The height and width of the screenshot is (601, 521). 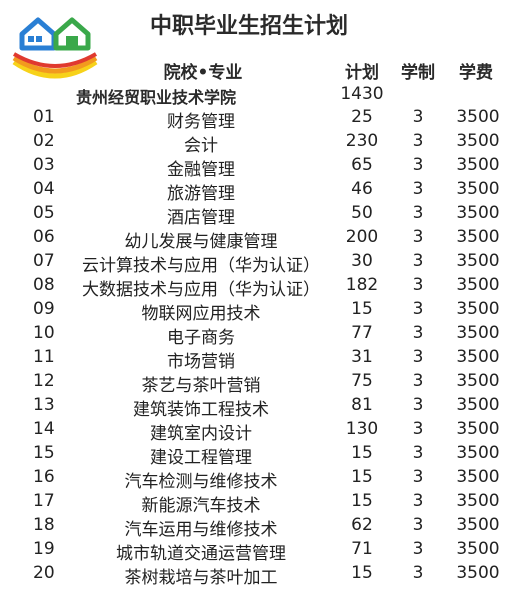 I want to click on plan-count: 200, so click(x=362, y=237).